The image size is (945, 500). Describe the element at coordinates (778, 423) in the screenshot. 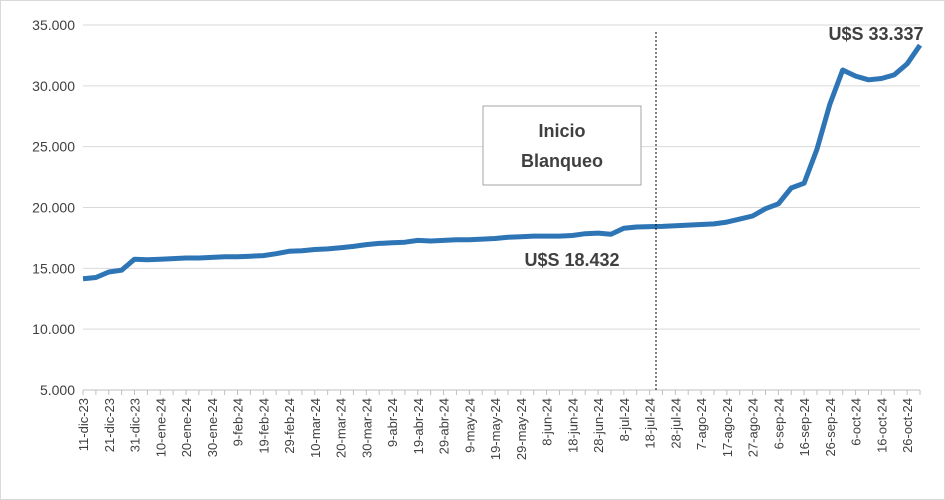

I see `x-tick-label: 6-sep-24` at that location.